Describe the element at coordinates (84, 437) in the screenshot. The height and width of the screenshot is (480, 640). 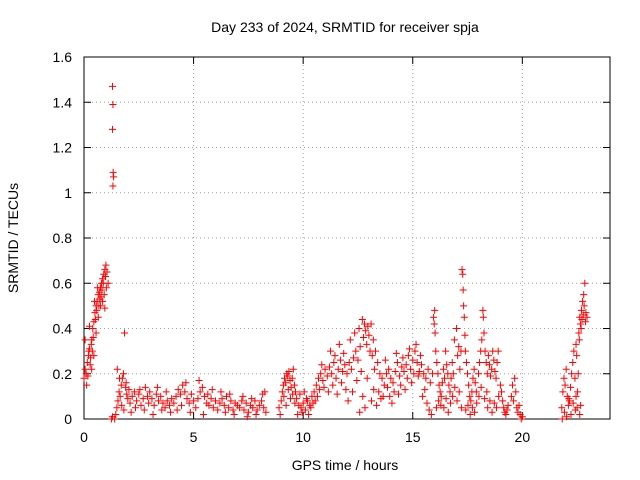
I see `x-tick-label: 0` at that location.